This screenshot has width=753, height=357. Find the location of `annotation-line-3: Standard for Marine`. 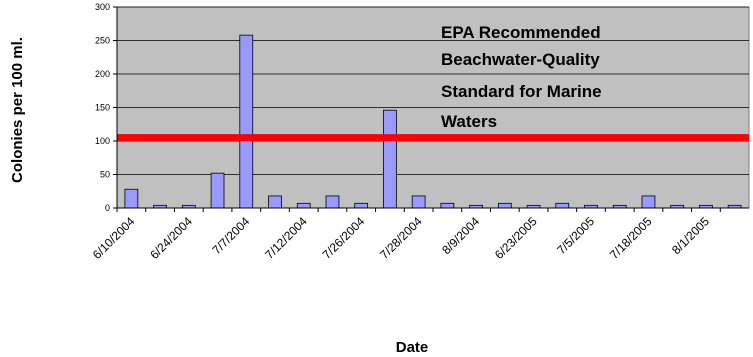

annotation-line-3: Standard for Marine is located at coordinates (521, 91).